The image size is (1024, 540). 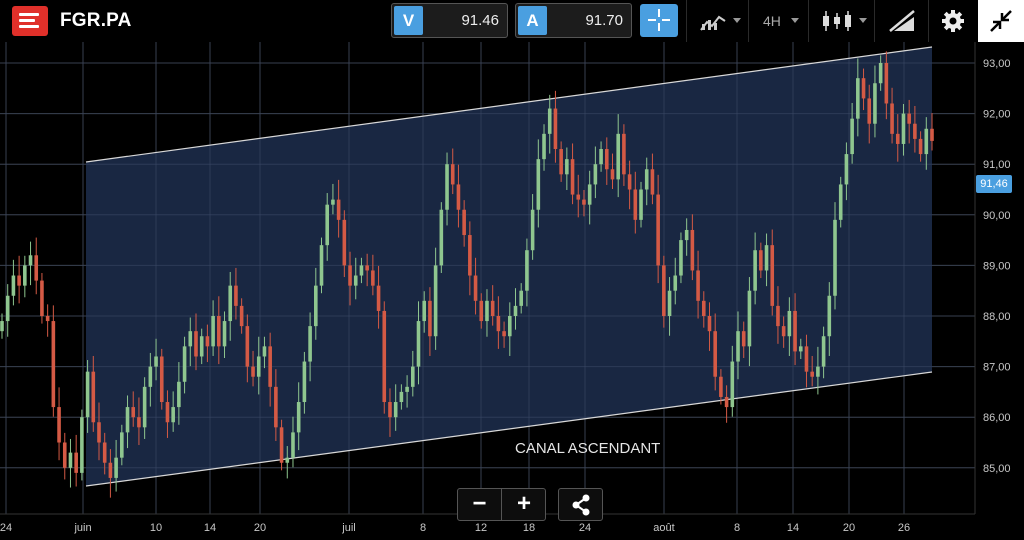 I want to click on toolbar: FGR.PA V 91.46 A 91.70 4H, so click(x=512, y=21).